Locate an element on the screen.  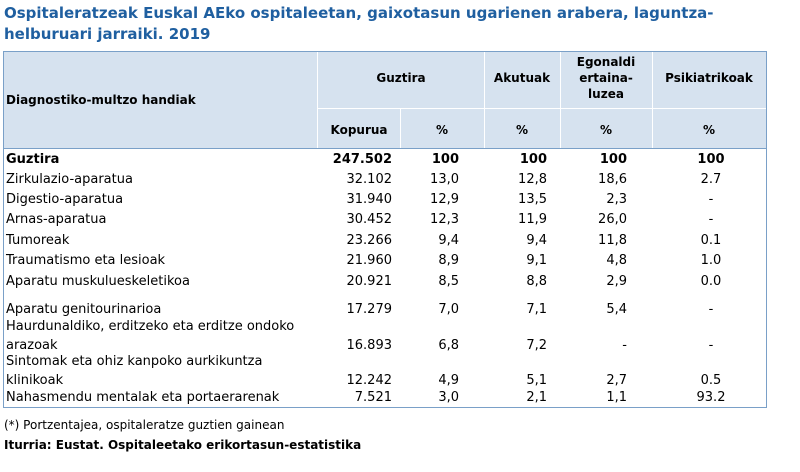
cell-egonaldi: 26,0 is located at coordinates (612, 219).